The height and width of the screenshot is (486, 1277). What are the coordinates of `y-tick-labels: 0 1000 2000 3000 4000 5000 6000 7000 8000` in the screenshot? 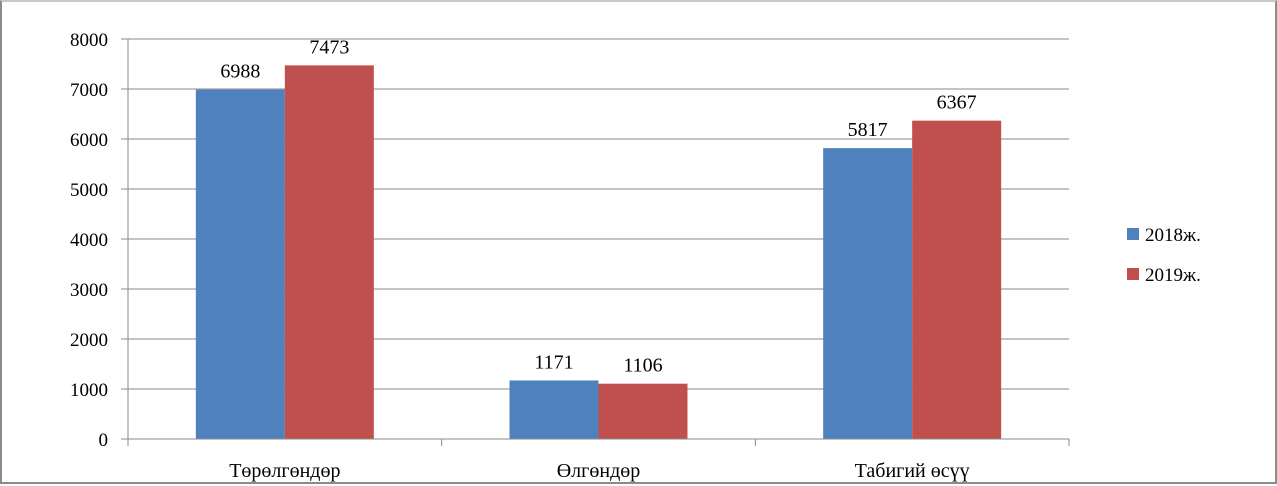 It's located at (89, 240).